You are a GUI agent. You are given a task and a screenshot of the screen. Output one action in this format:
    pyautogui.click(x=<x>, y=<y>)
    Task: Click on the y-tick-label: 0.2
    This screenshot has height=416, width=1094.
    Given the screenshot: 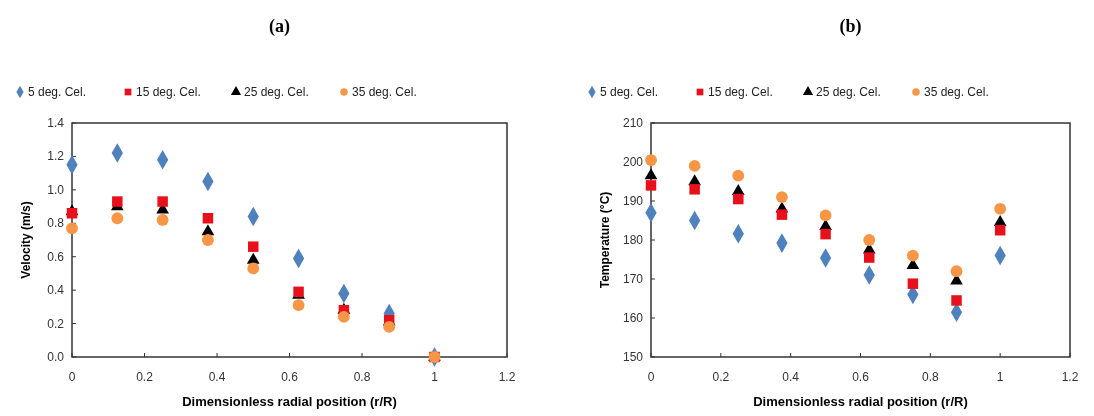 What is the action you would take?
    pyautogui.click(x=56, y=323)
    